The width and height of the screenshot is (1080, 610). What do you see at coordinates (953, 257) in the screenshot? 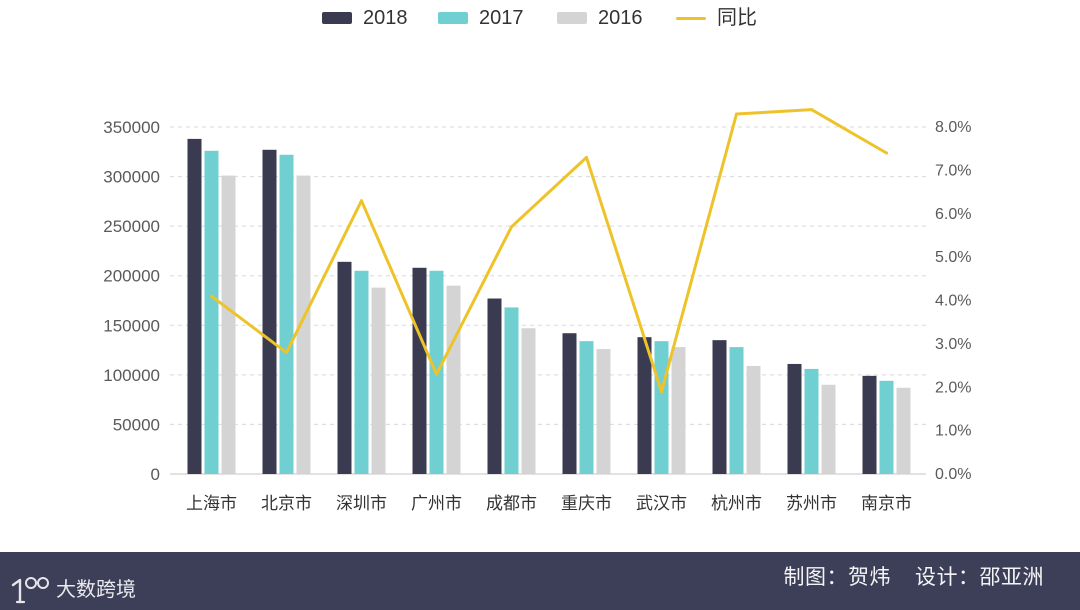
I see `y-right-tick-label: 5.0%` at bounding box center [953, 257].